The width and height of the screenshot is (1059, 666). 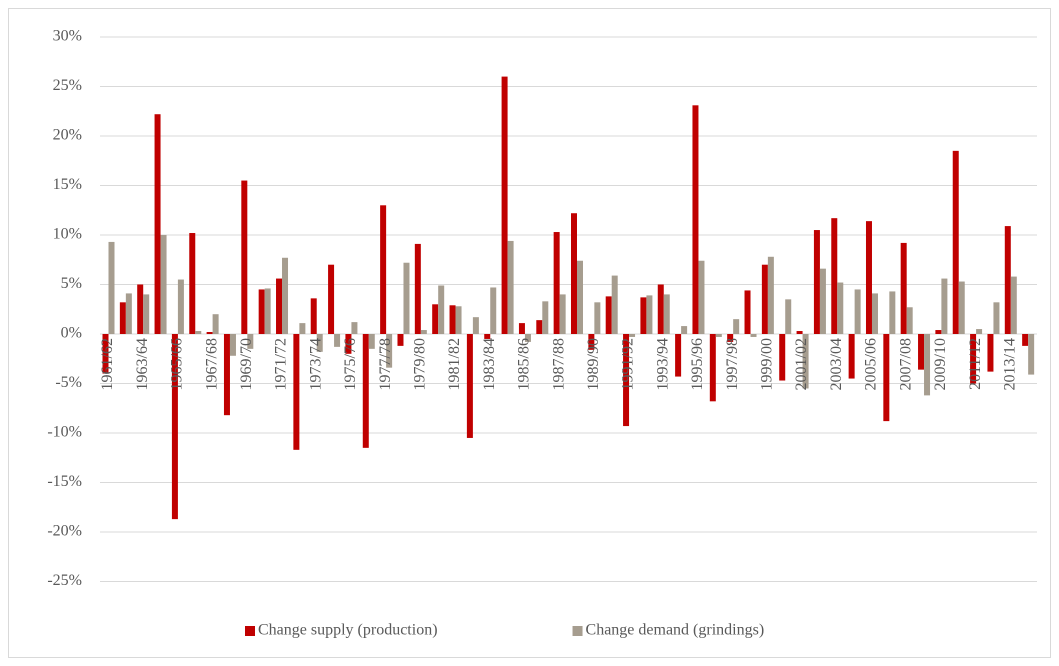 I want to click on x-tick-label: 2013/14, so click(x=1009, y=364).